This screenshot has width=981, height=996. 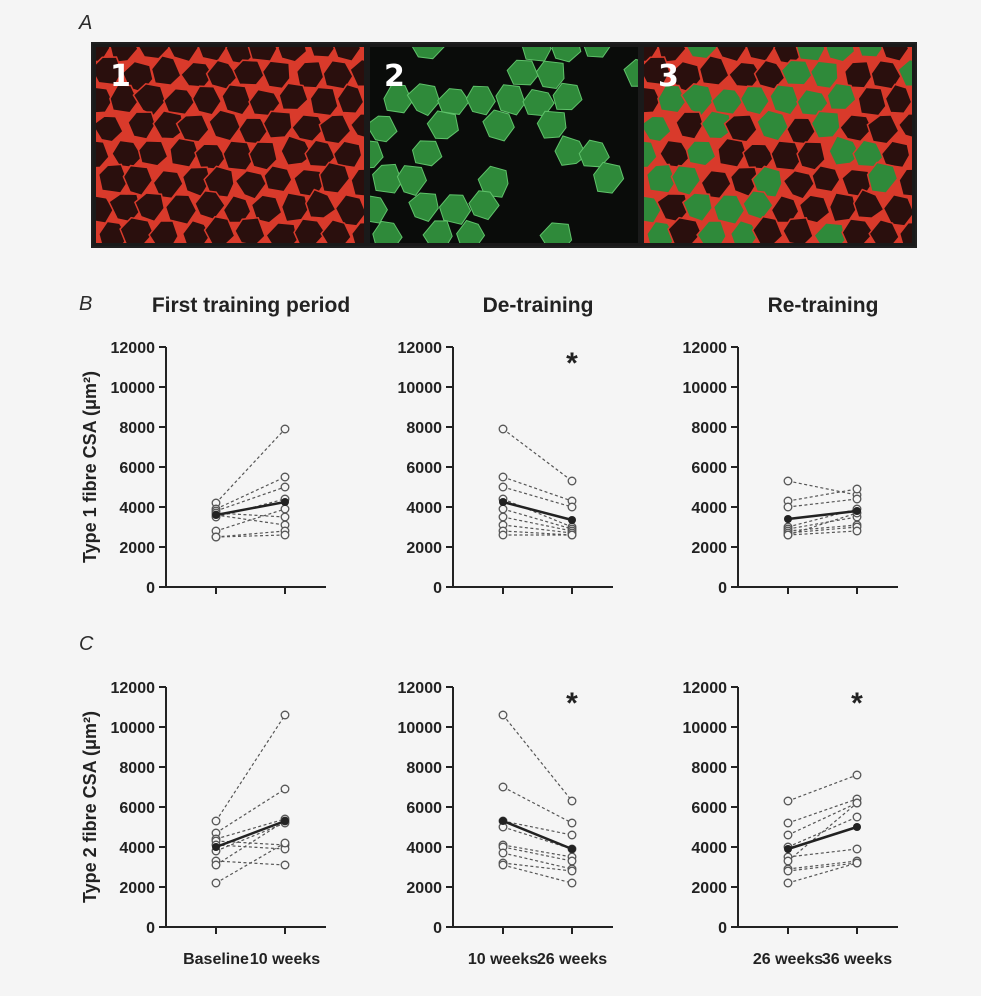 I want to click on x-tick-label: 10 weeks, so click(x=503, y=959).